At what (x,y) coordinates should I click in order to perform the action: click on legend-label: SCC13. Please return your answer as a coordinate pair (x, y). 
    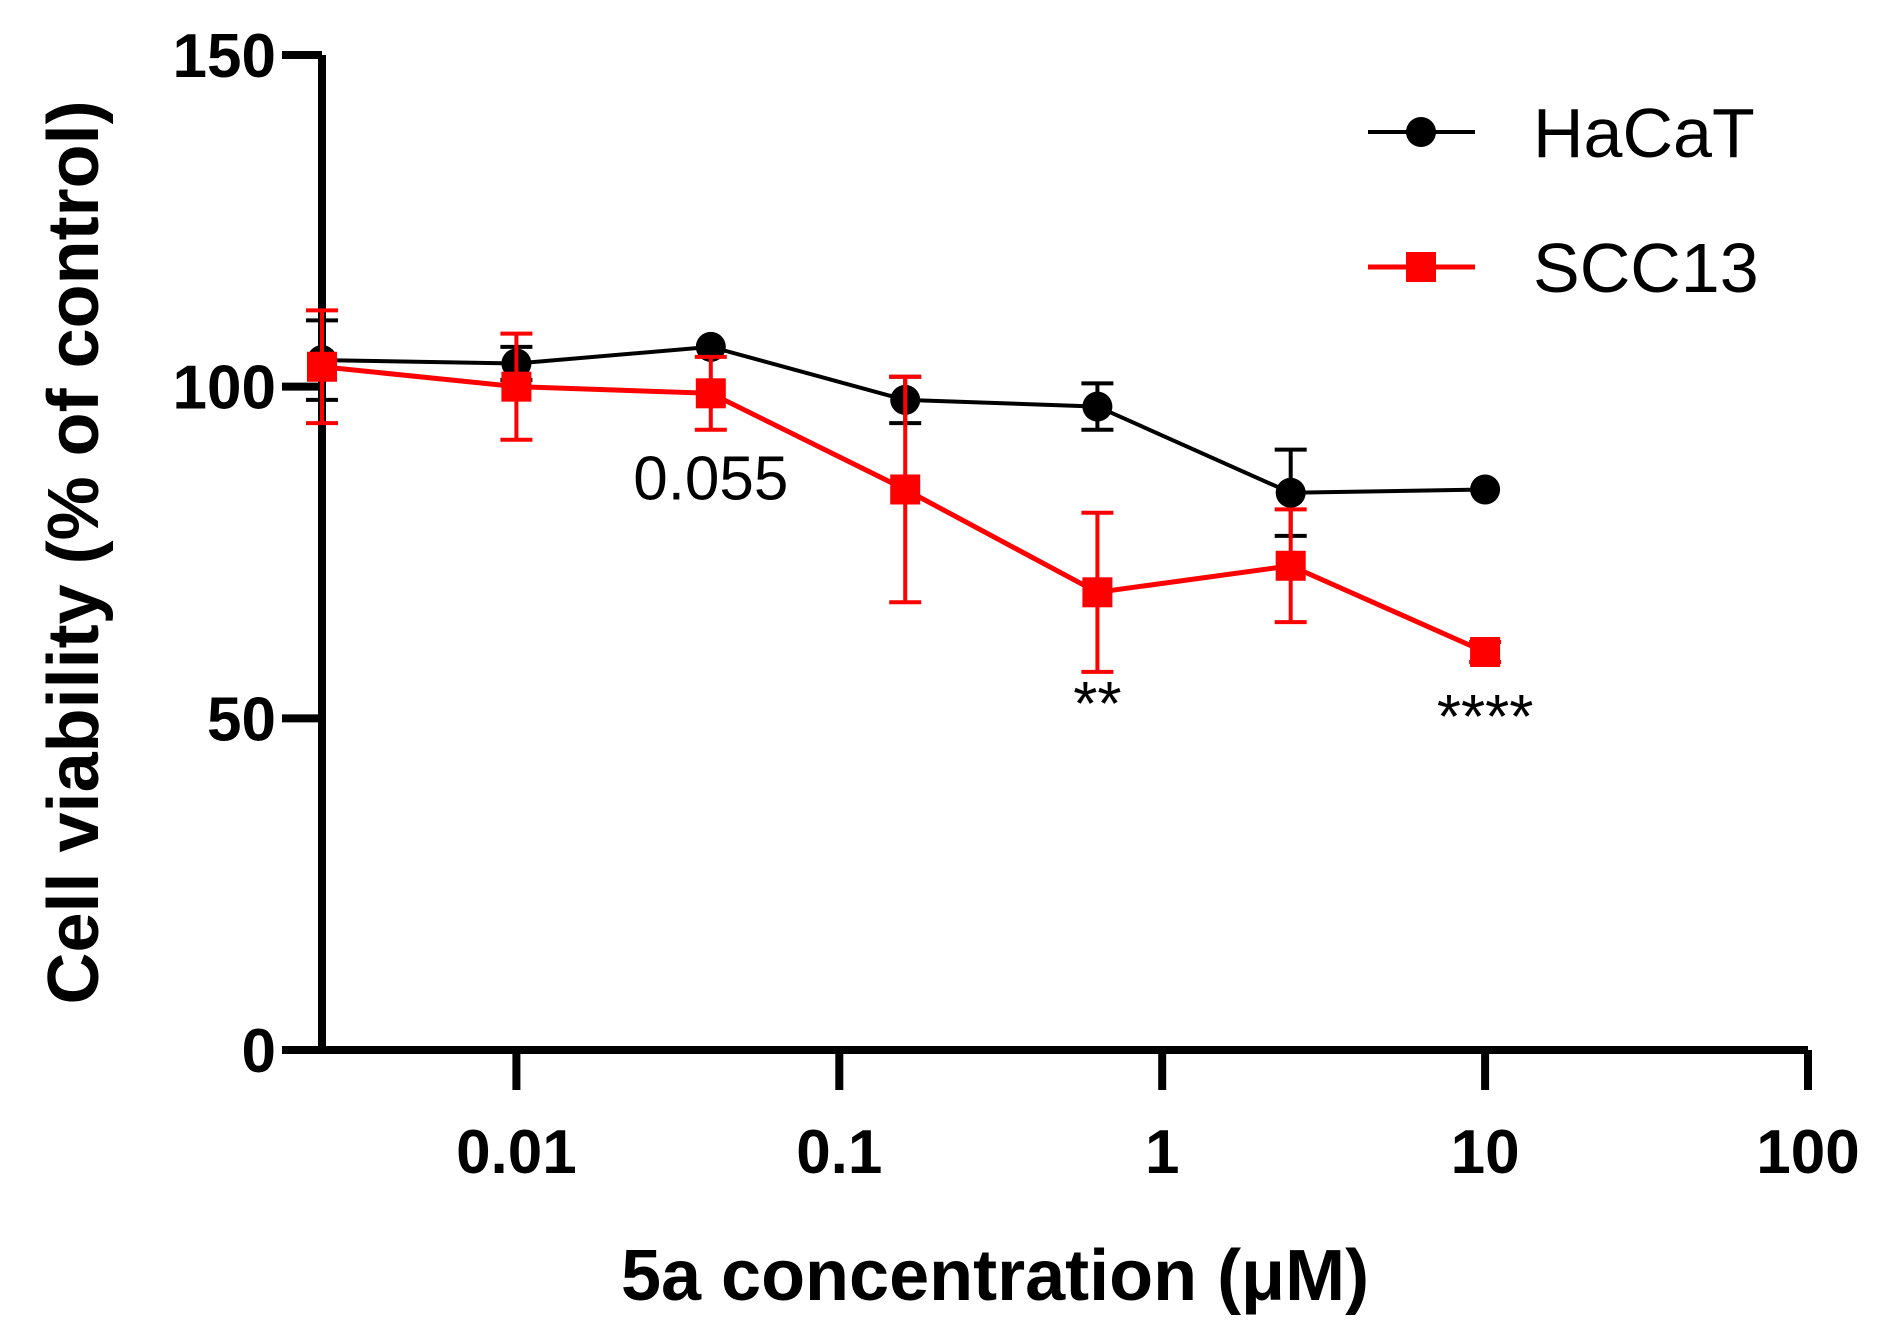
    Looking at the image, I should click on (1646, 268).